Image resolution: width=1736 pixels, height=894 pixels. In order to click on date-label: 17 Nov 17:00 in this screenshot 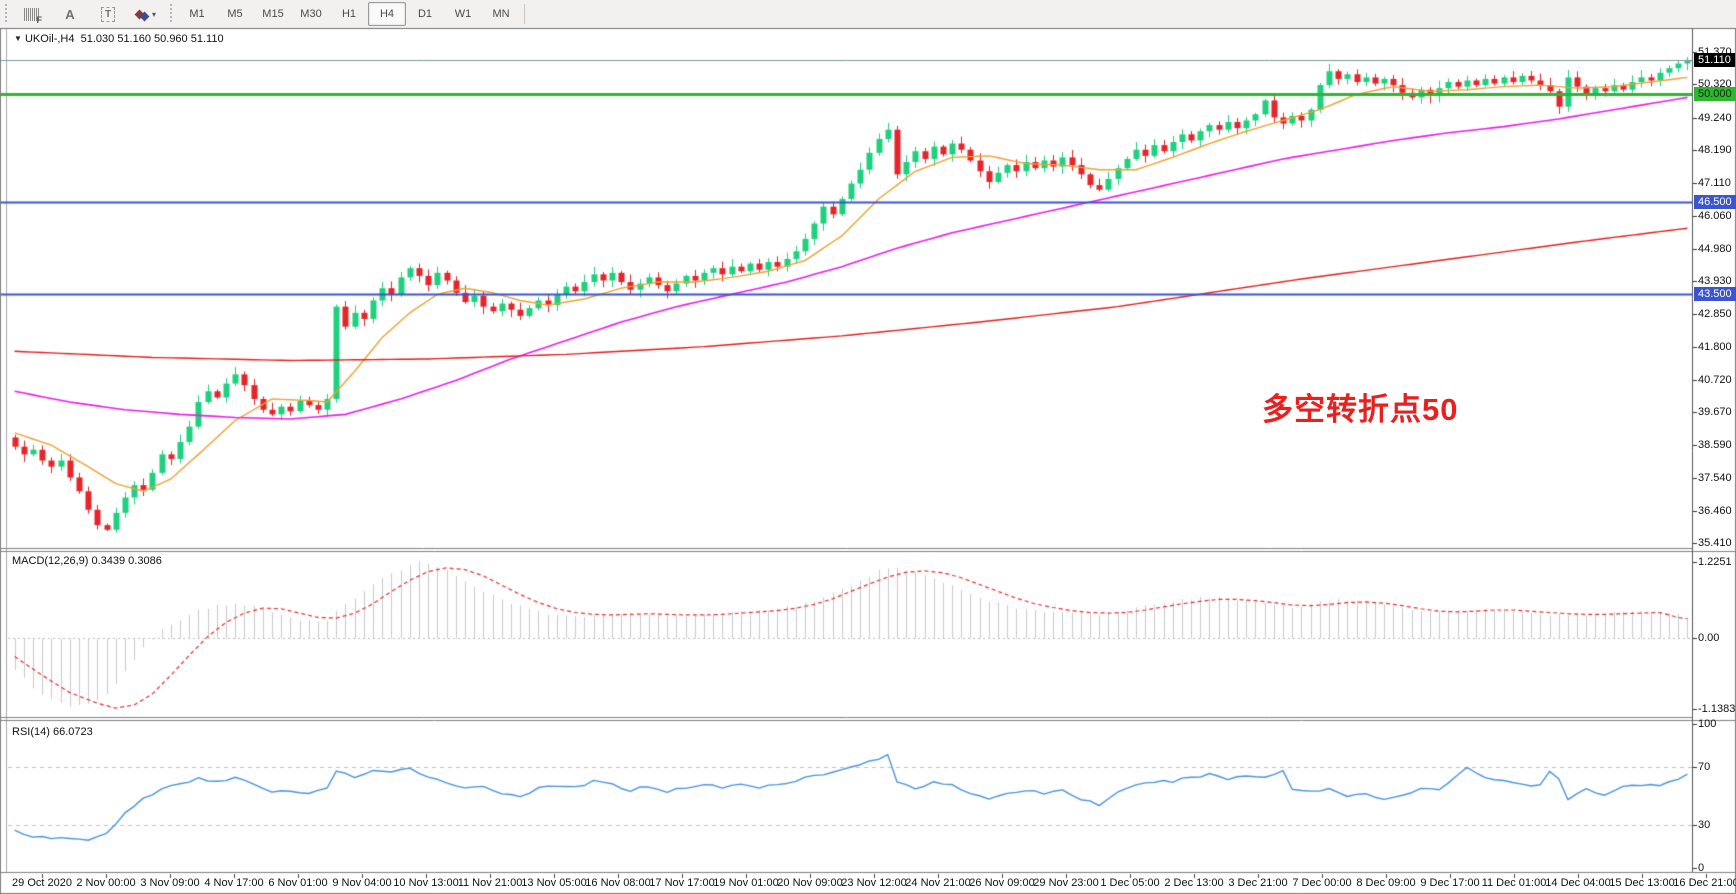, I will do `click(682, 883)`.